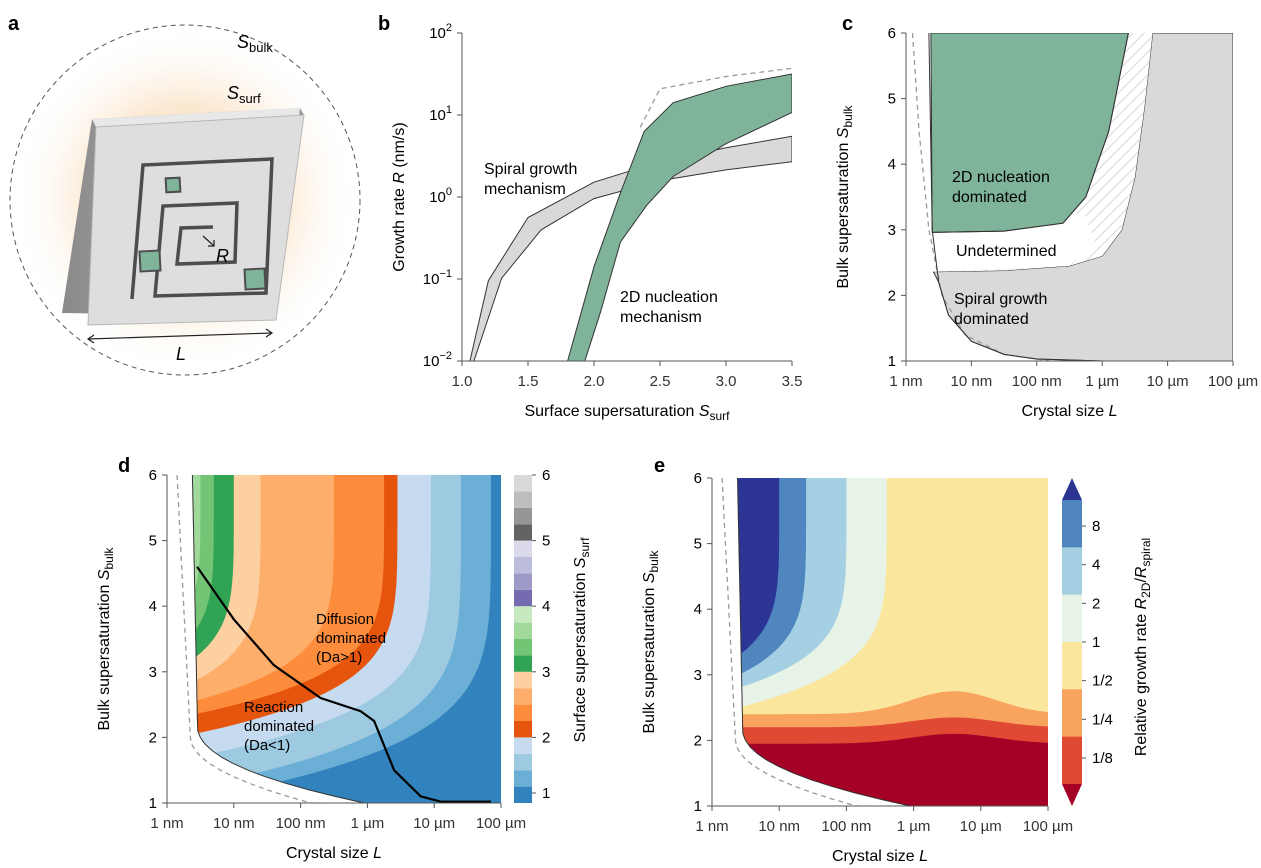 The height and width of the screenshot is (868, 1261). I want to click on reaction-annotation-line2: dominated, so click(279, 726).